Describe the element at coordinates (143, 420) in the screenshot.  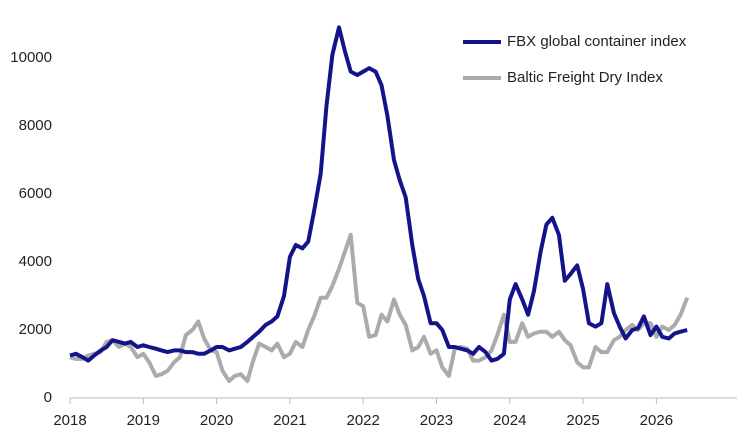
I see `x-tick-label: 2019` at that location.